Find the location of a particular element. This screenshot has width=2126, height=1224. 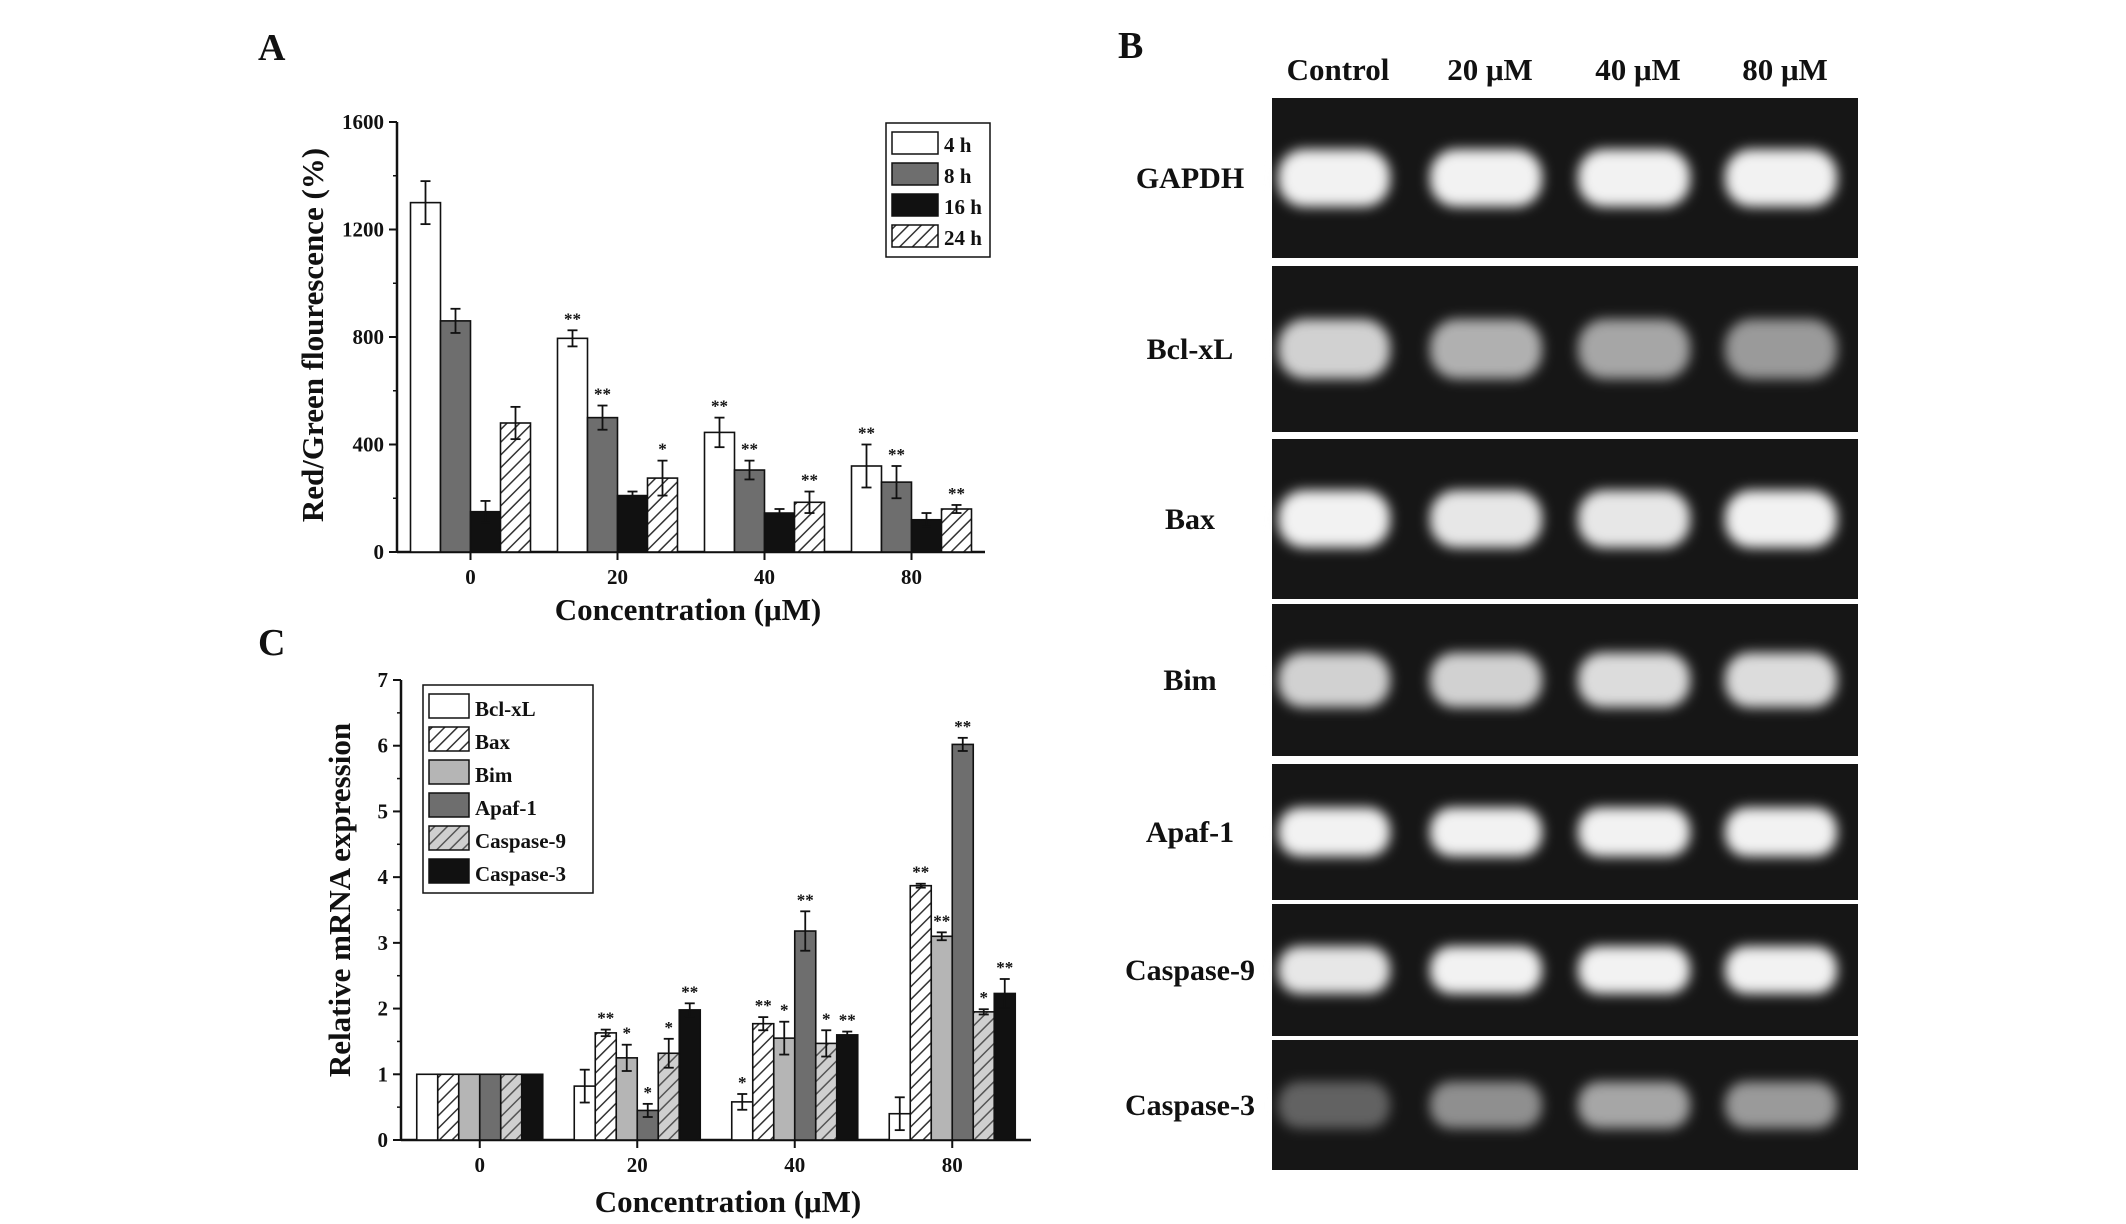

gel-row-bim: Bim is located at coordinates (1510, 680).